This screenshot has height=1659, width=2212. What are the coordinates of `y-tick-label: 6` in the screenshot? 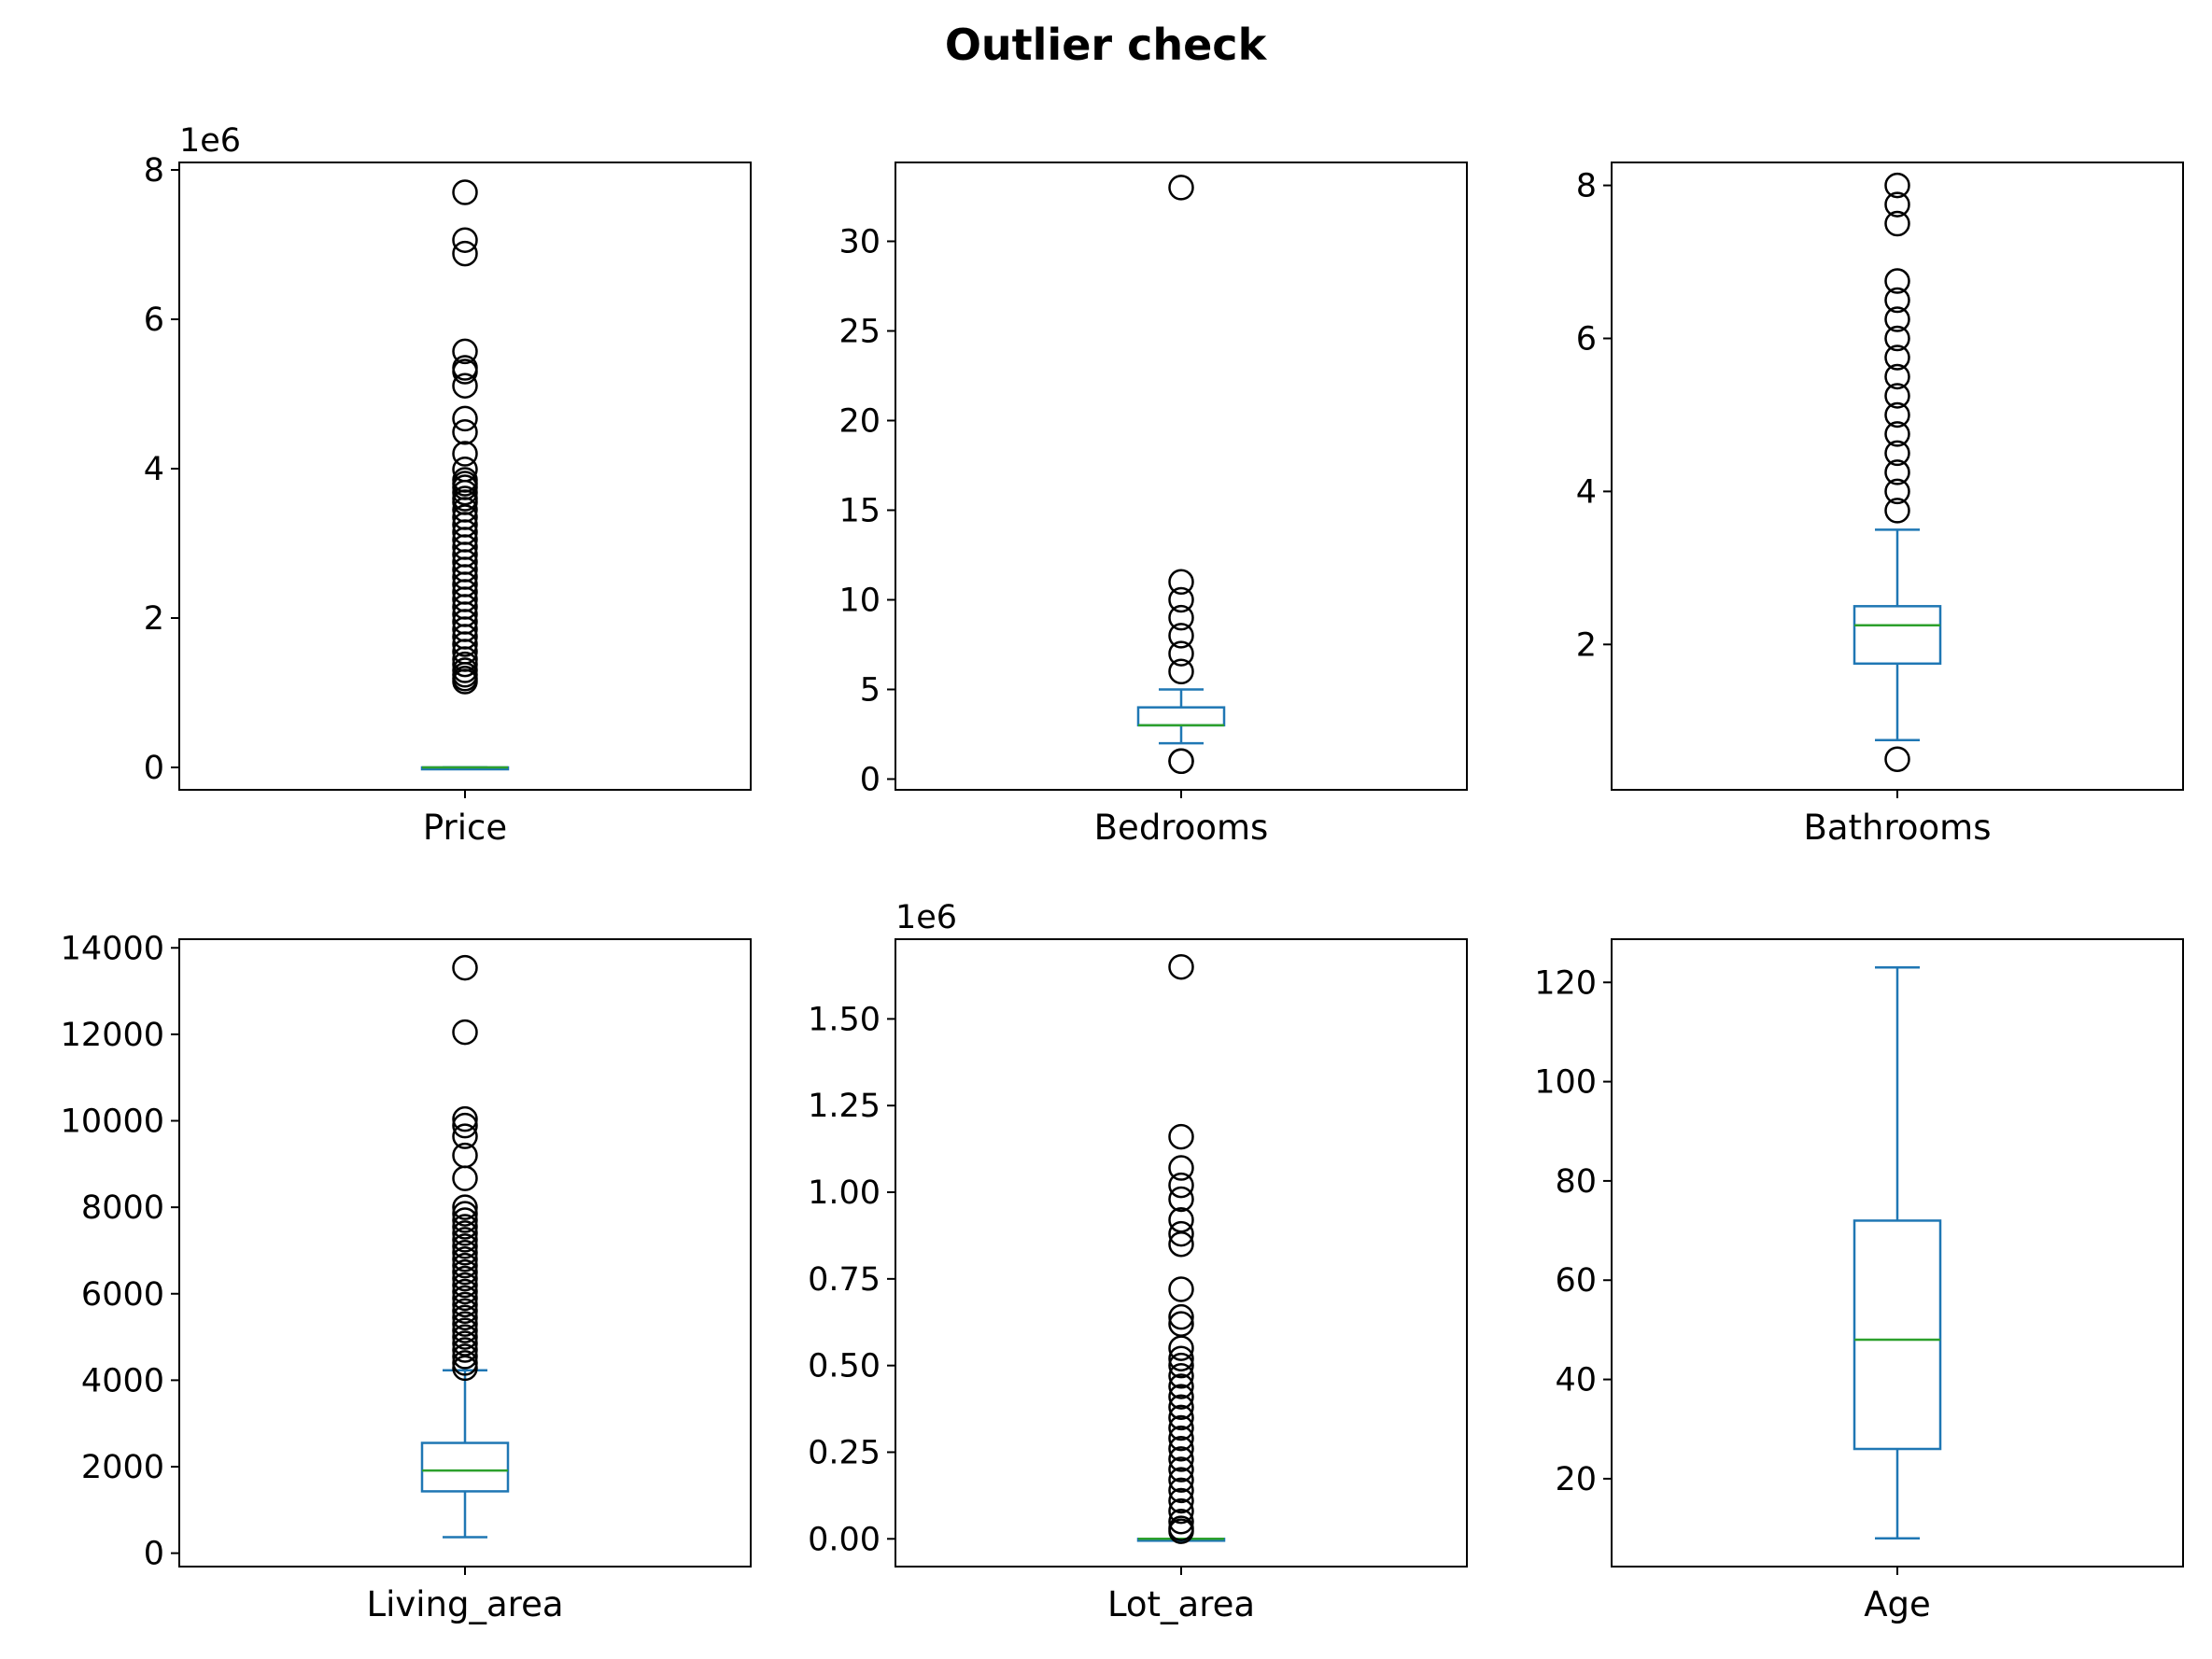 It's located at (154, 320).